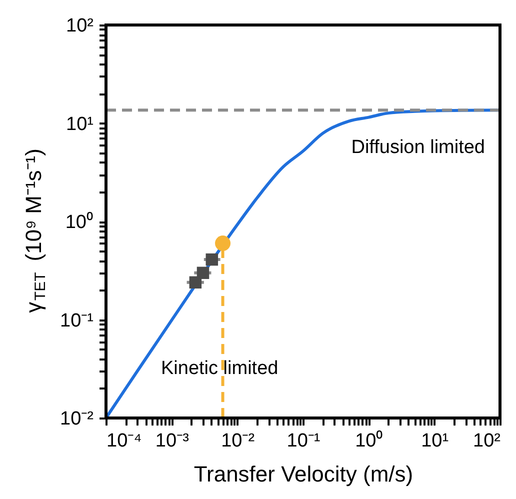  Describe the element at coordinates (77, 321) in the screenshot. I see `y-tick-label: 10⁻¹` at that location.